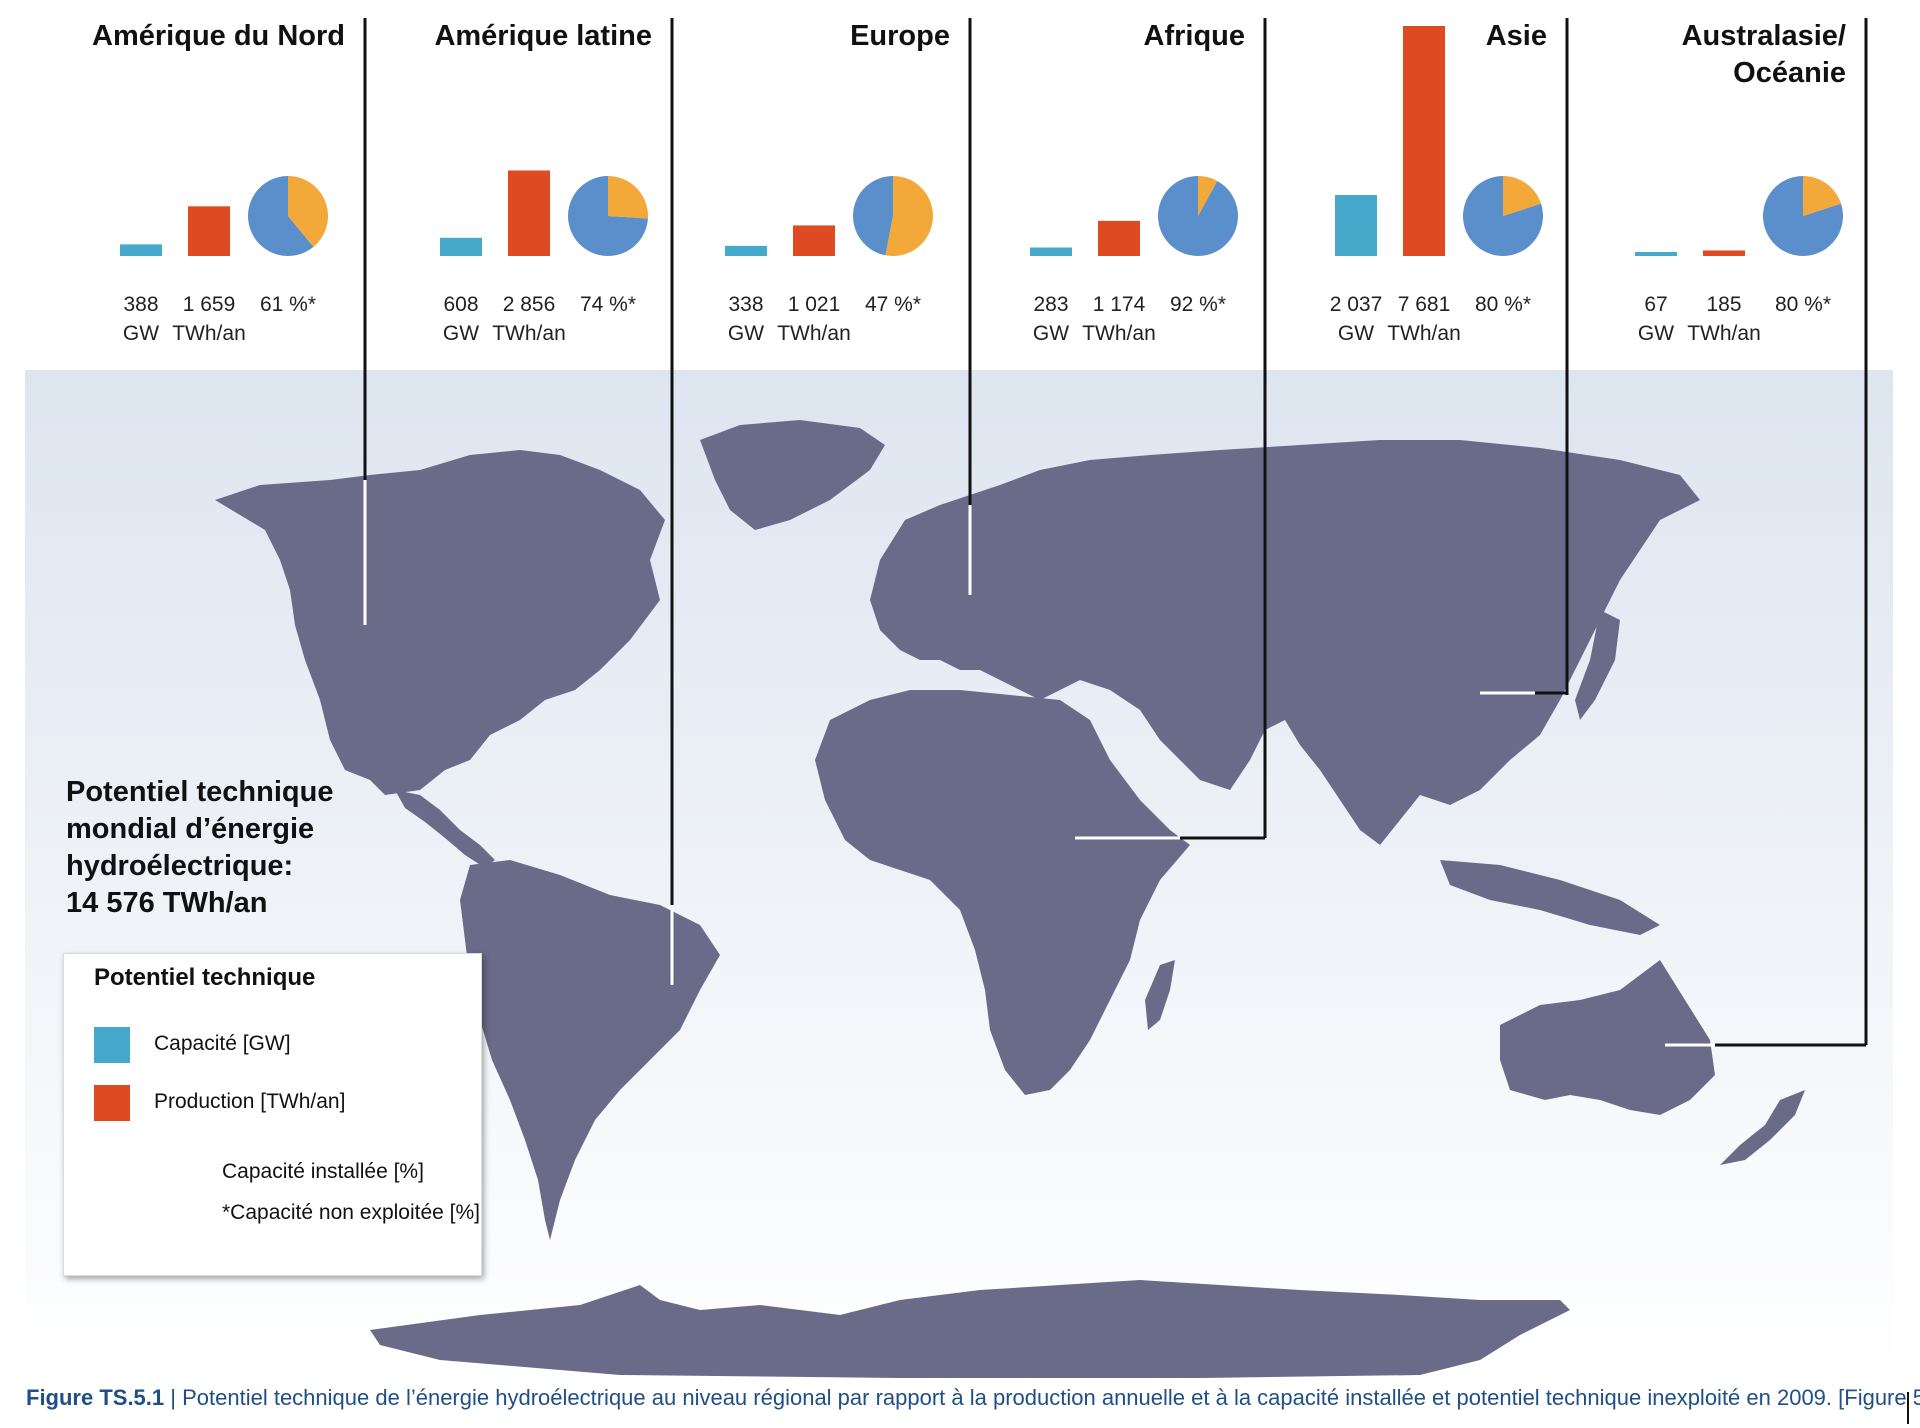  Describe the element at coordinates (141, 319) in the screenshot. I see `capacity-value-amerique-du-nord: 388 GW` at that location.